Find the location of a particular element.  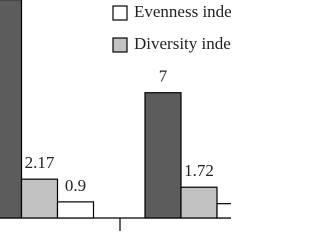

legend-label: Diversity index is located at coordinates (182, 43).